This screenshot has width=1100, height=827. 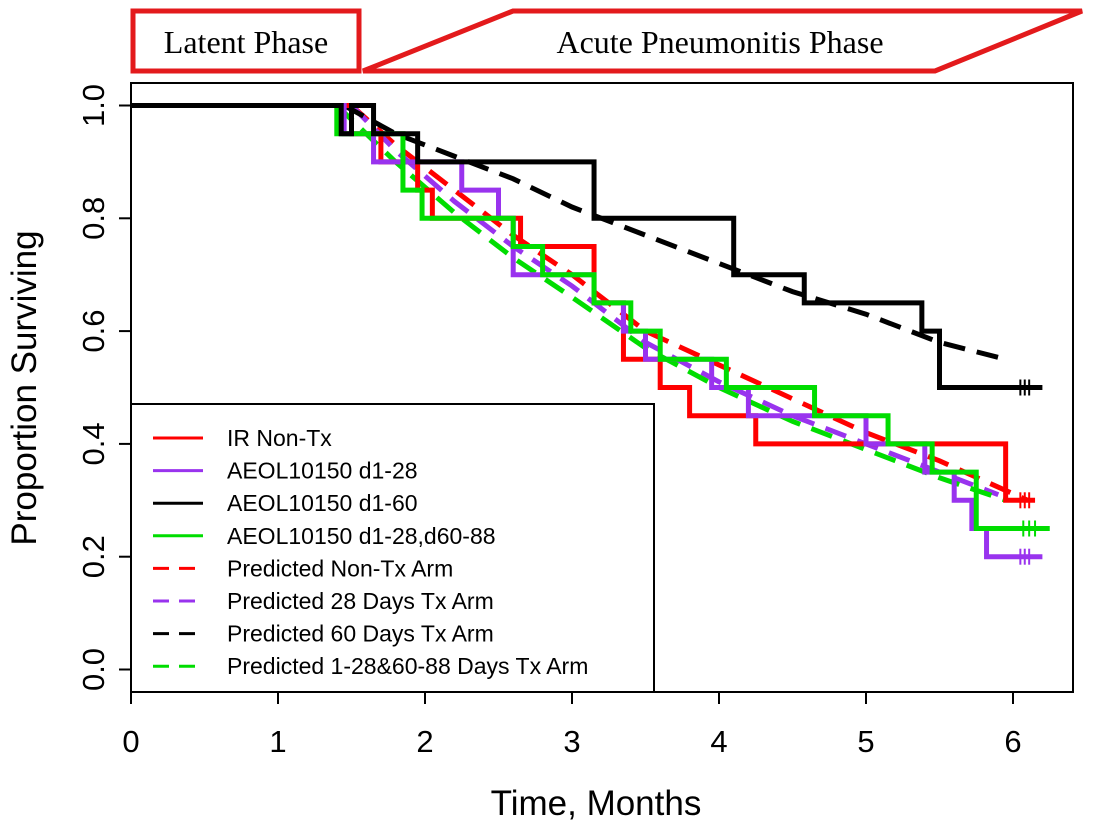 I want to click on latent-phase-label: Latent Phase, so click(x=246, y=42).